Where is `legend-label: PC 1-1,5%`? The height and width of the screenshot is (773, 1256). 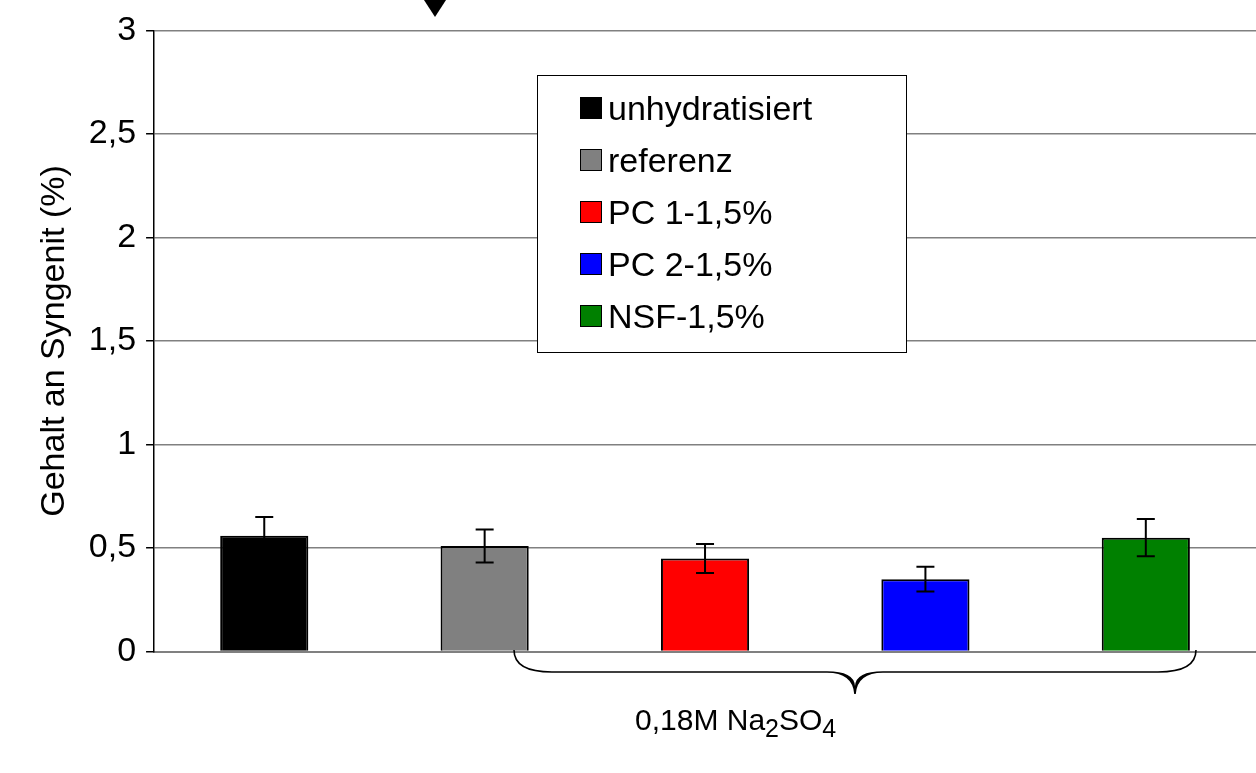
legend-label: PC 1-1,5% is located at coordinates (690, 212).